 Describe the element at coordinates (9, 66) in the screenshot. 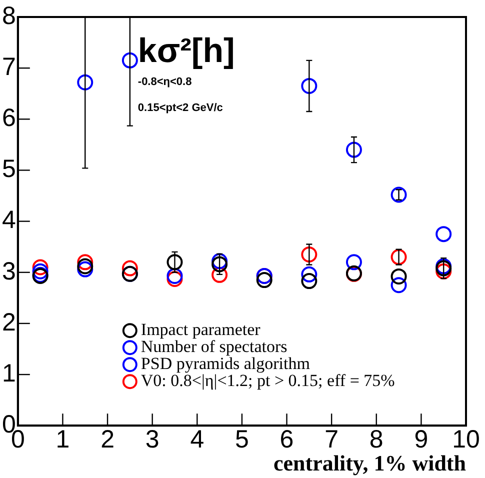

I see `y-tick-label: 7` at that location.